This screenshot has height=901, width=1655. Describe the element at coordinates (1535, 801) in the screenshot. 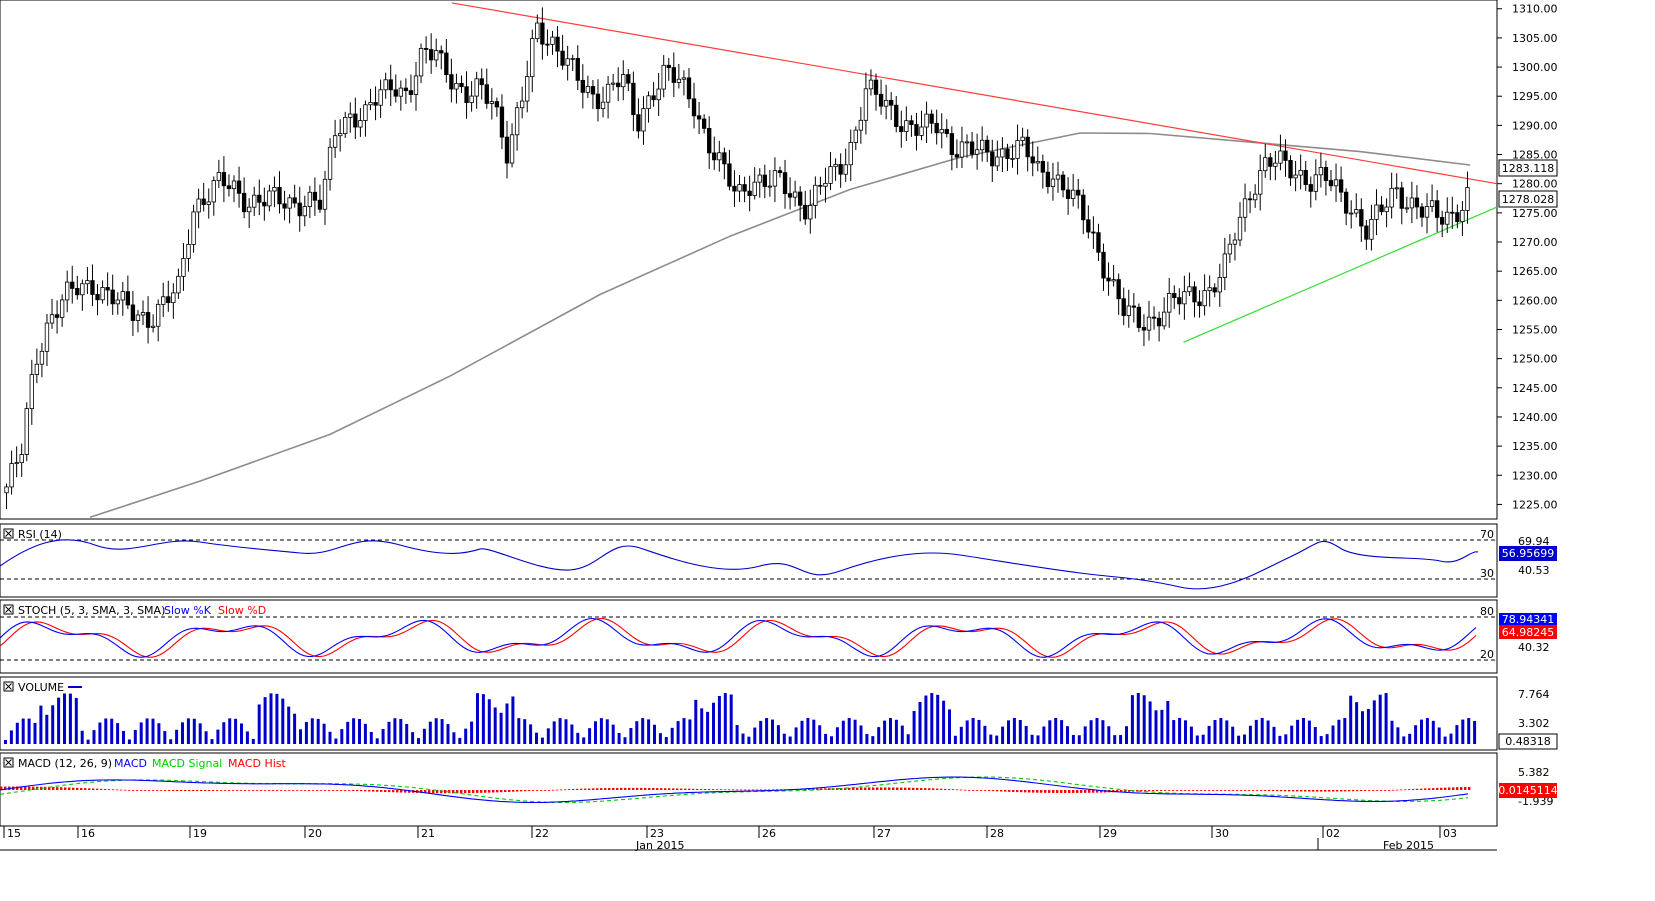

I see `macd-scale-low: -1.939` at that location.